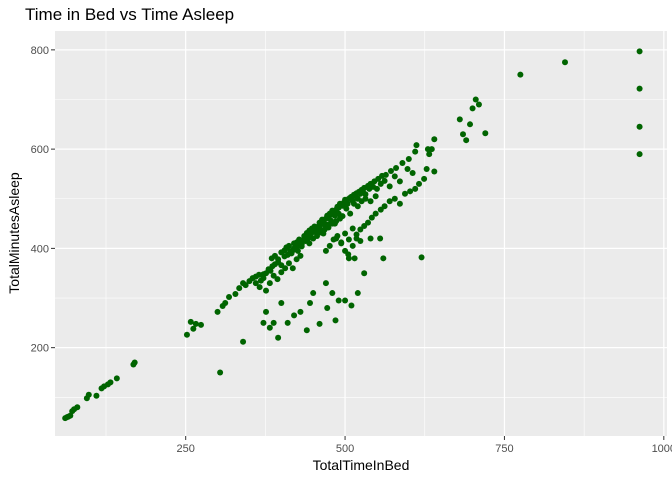  Describe the element at coordinates (14, 233) in the screenshot. I see `y-axis-title: TotalMinutesAsleep` at that location.